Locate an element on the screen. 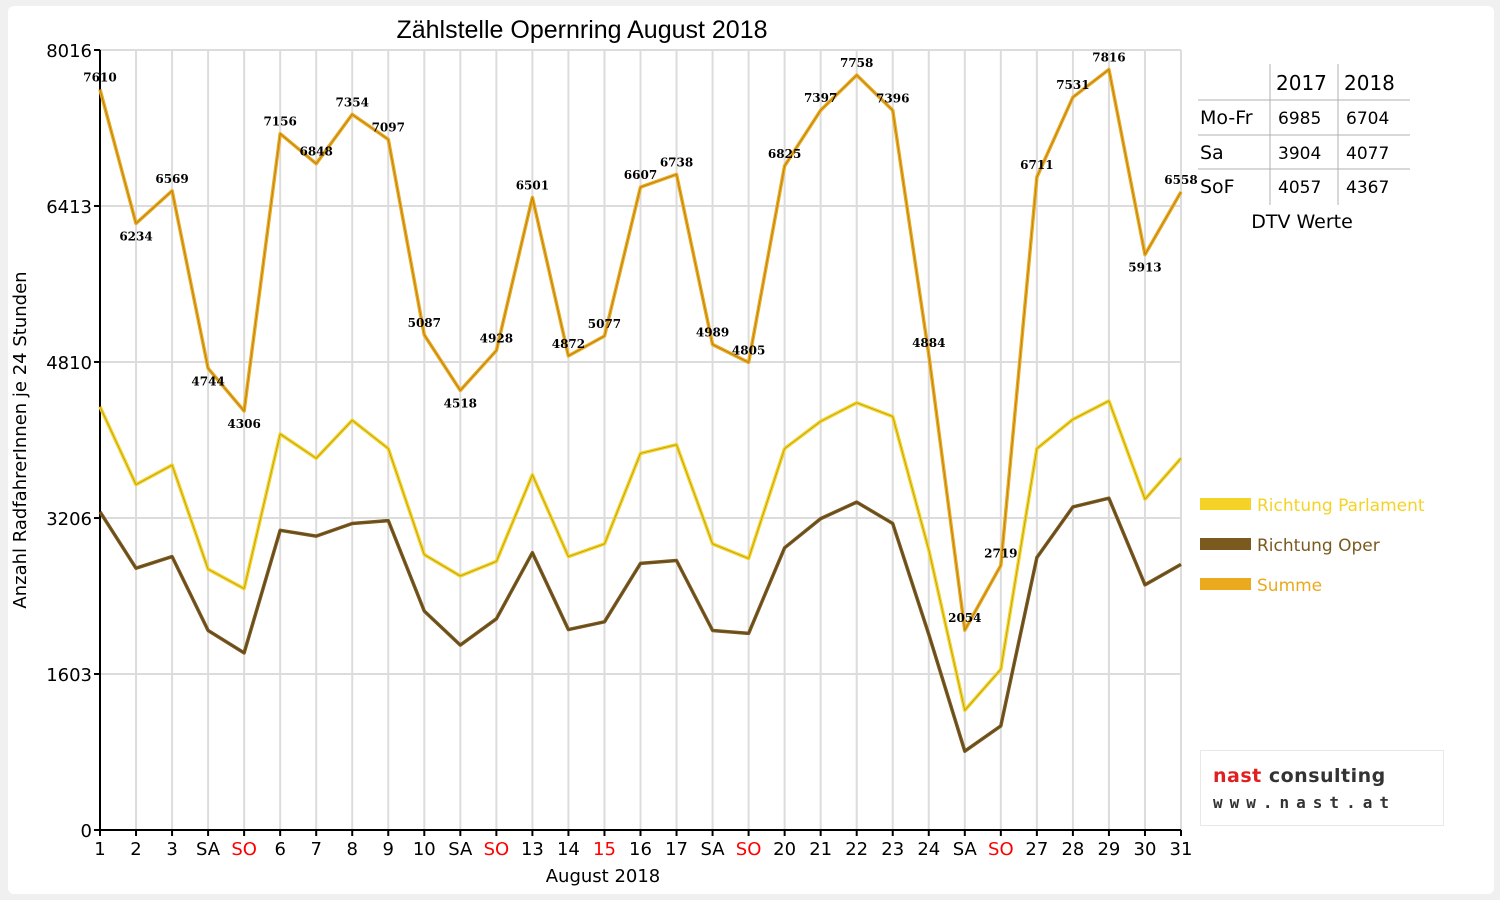  logo-word-nast: nast is located at coordinates (1237, 776).